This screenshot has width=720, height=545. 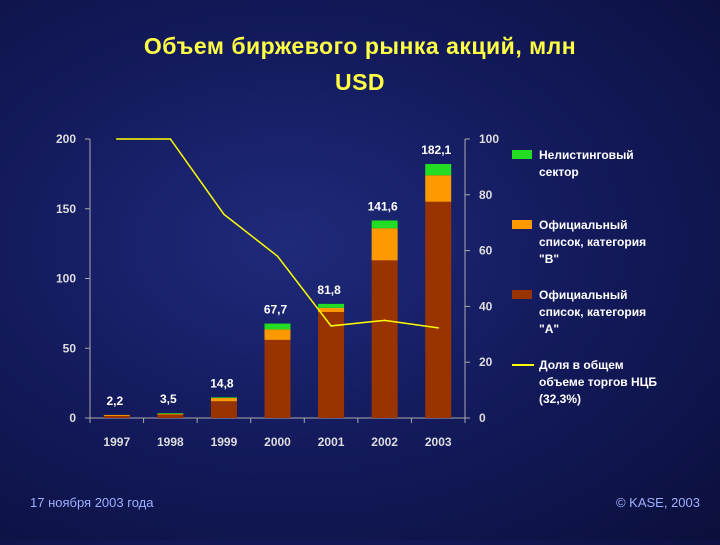 What do you see at coordinates (486, 195) in the screenshot?
I see `right-tick-label: 80` at bounding box center [486, 195].